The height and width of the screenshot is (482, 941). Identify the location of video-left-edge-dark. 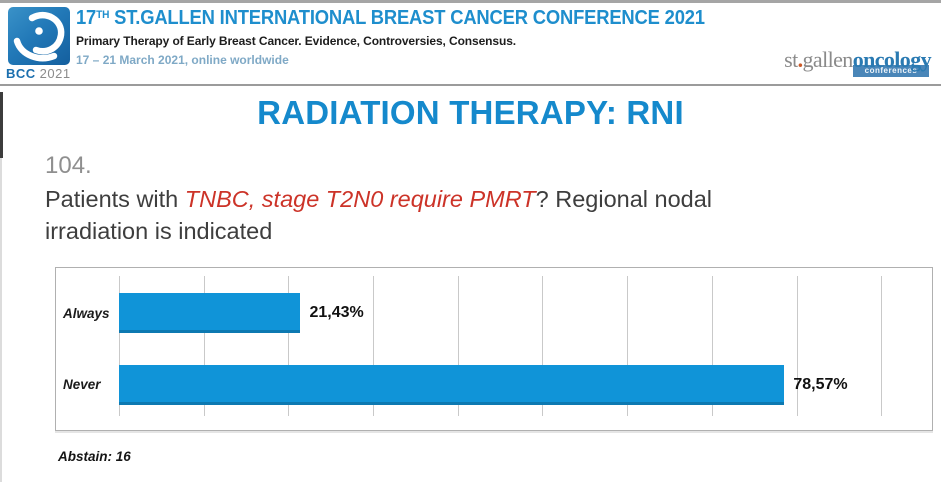
(1, 125).